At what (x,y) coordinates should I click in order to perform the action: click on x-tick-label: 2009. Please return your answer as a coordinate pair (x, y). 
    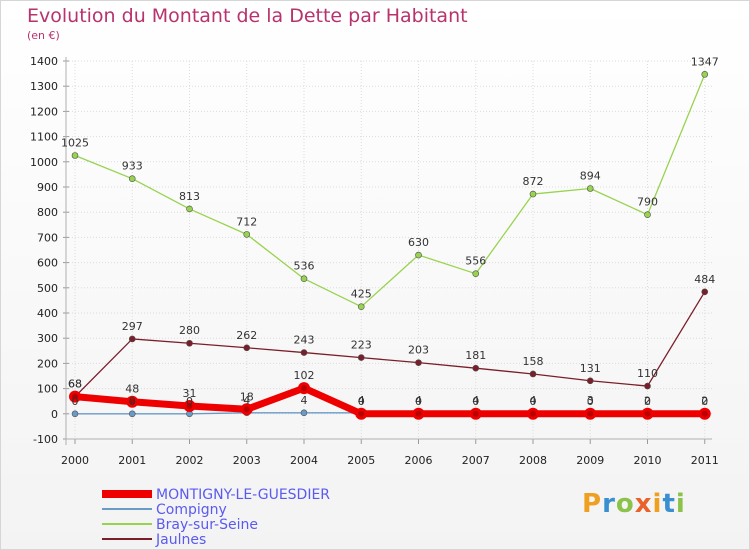
    Looking at the image, I should click on (590, 460).